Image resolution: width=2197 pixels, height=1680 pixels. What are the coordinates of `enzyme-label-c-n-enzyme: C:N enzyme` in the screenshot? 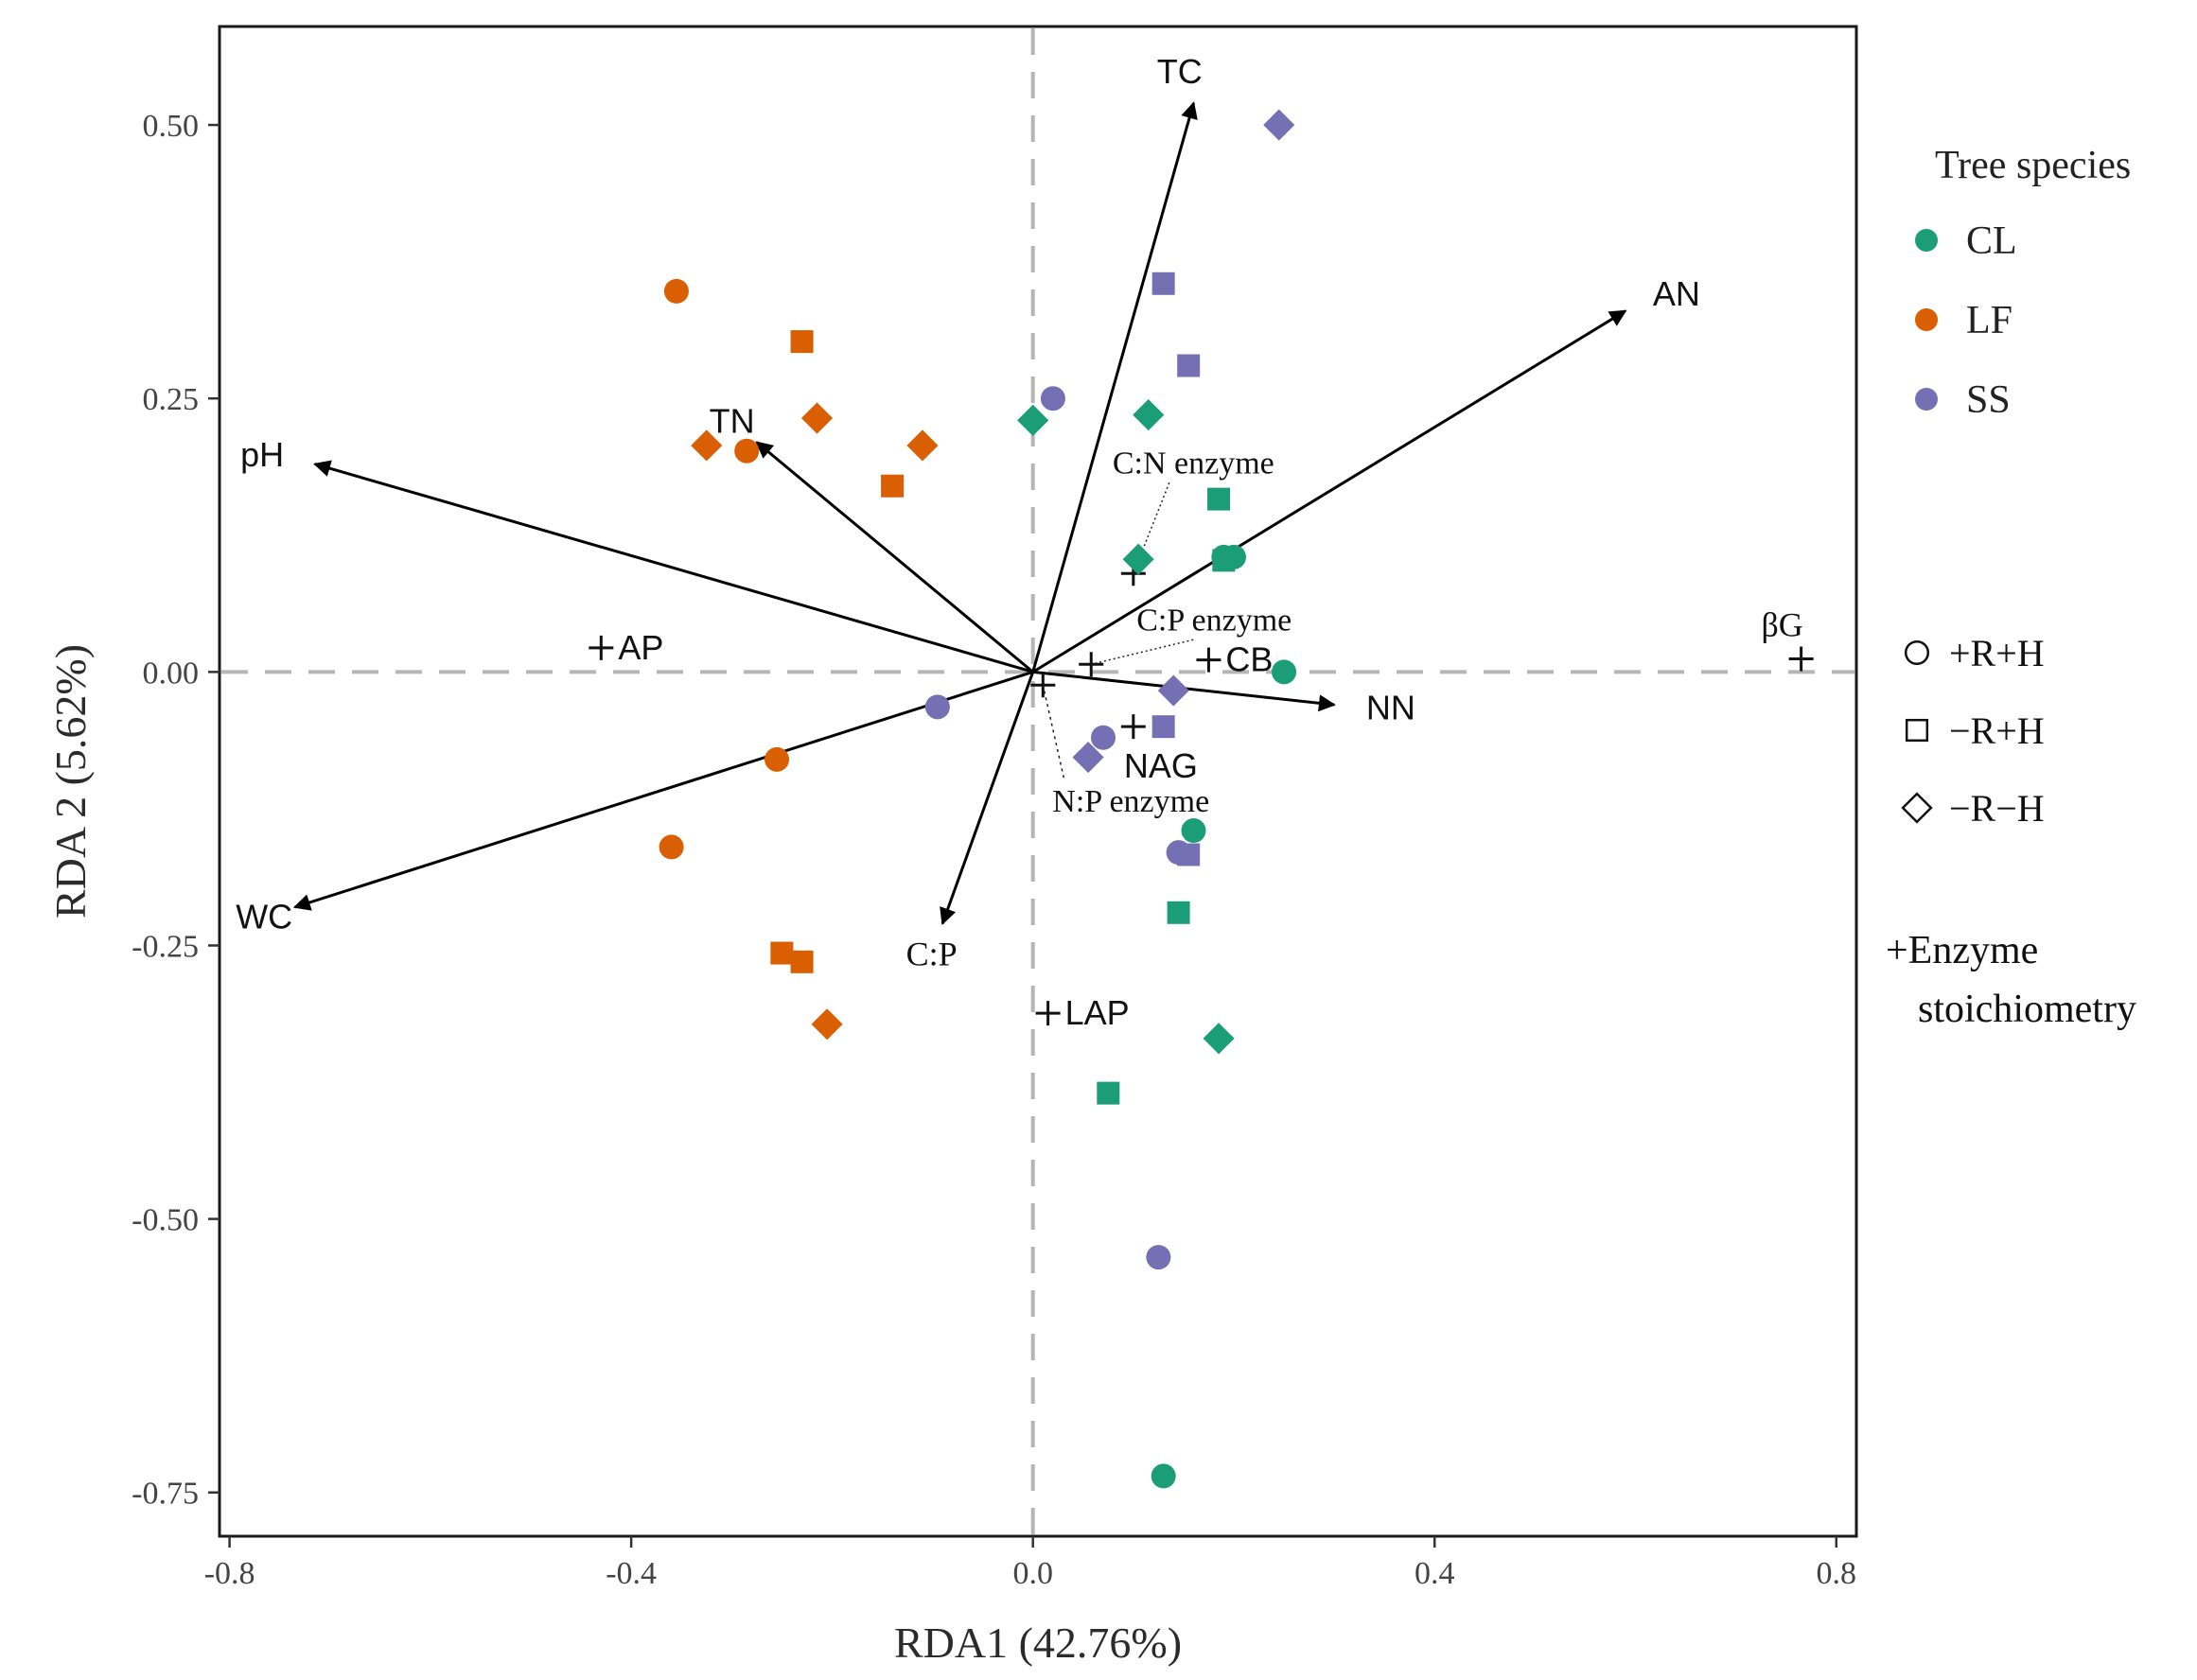 It's located at (1193, 463).